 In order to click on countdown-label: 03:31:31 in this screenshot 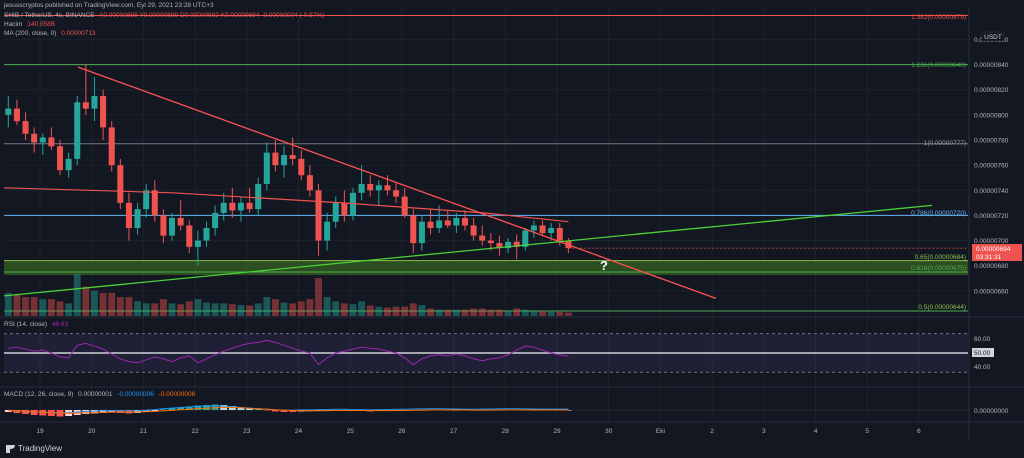, I will do `click(989, 257)`.